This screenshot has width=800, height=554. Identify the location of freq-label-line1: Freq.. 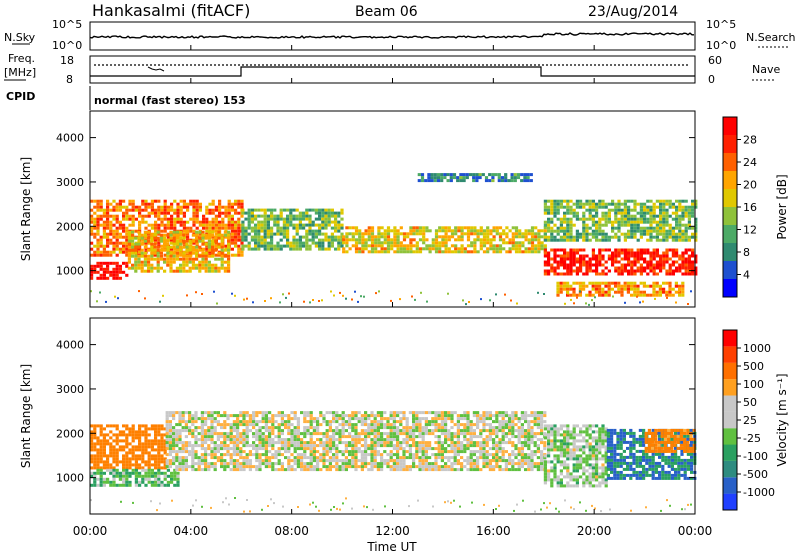
(21, 58).